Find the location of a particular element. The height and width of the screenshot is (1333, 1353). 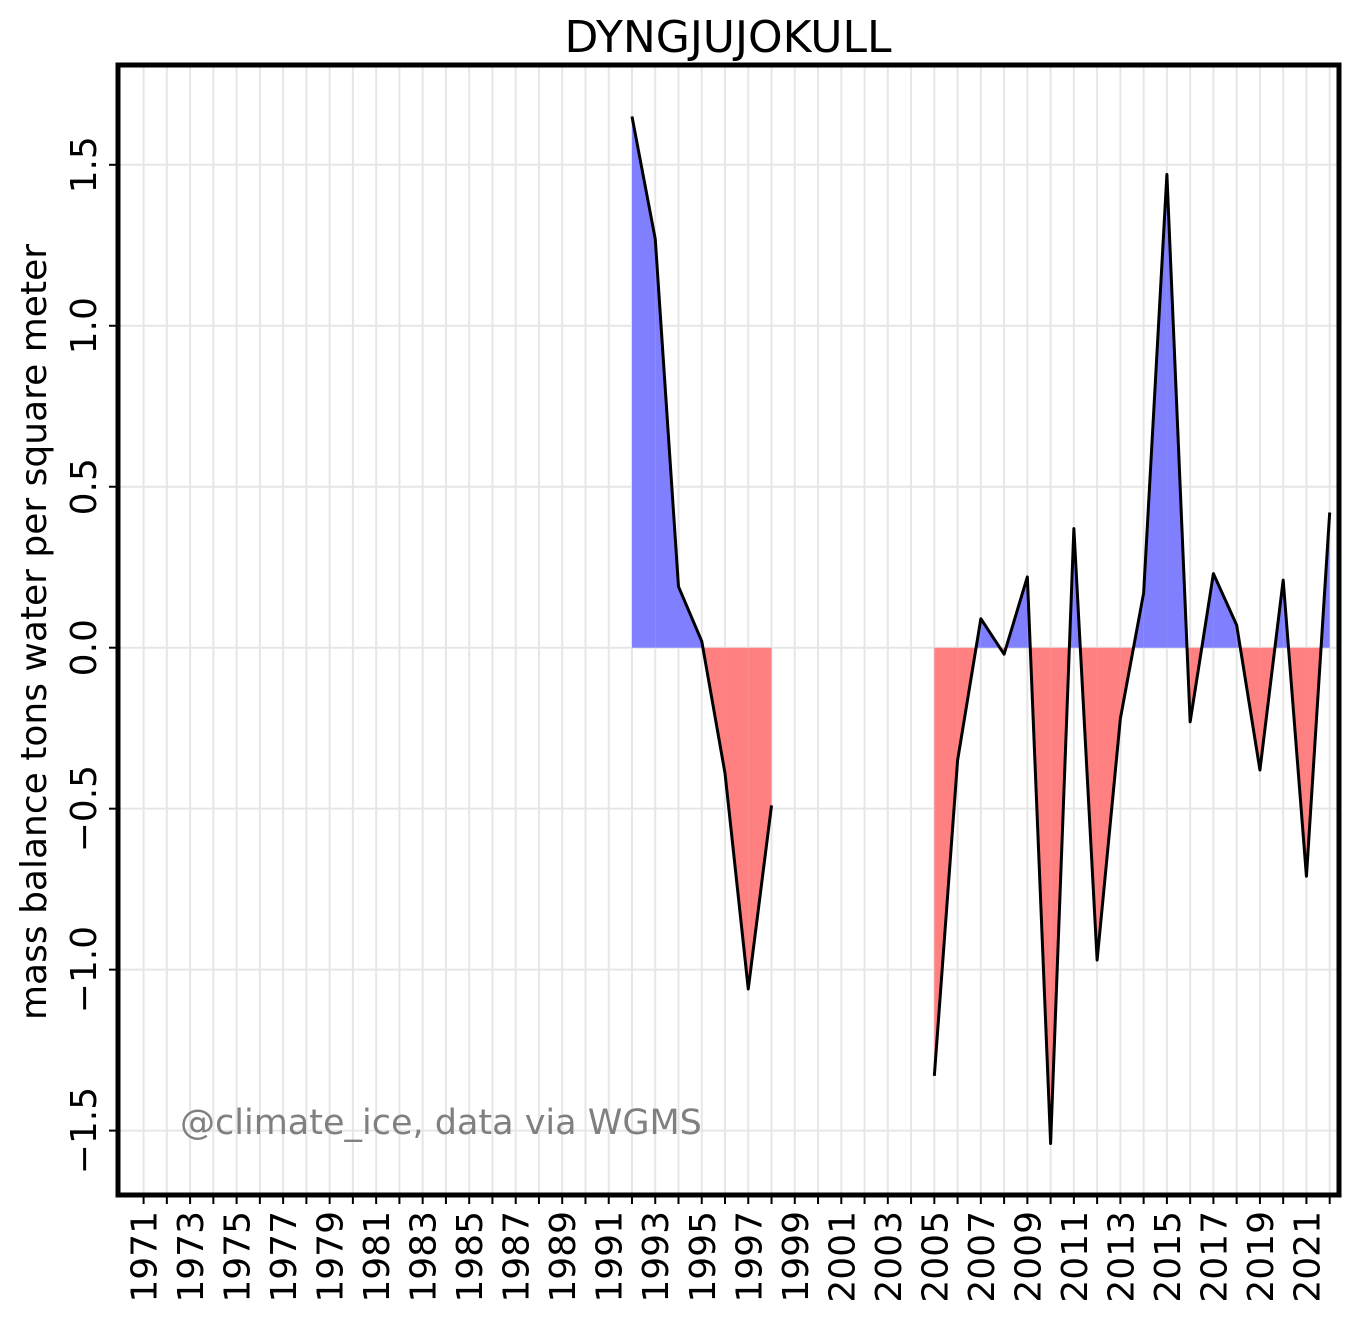

y-tick-label: −0.5 is located at coordinates (84, 808).